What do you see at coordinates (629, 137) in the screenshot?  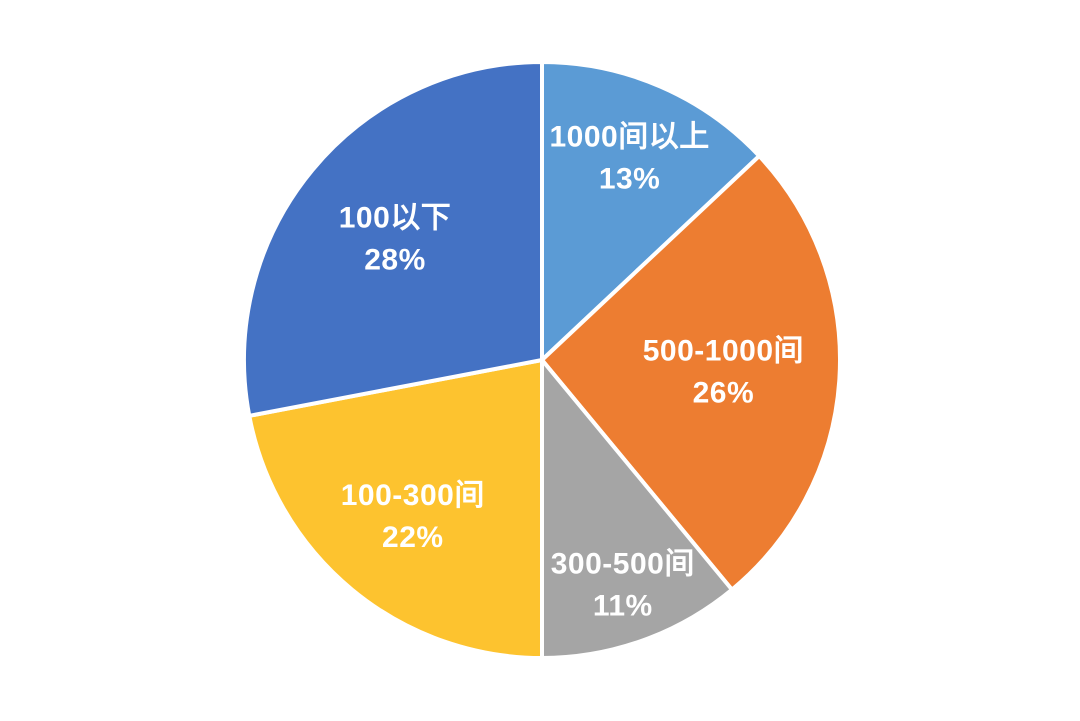 I see `slice-category-label-1: 1000间以上` at bounding box center [629, 137].